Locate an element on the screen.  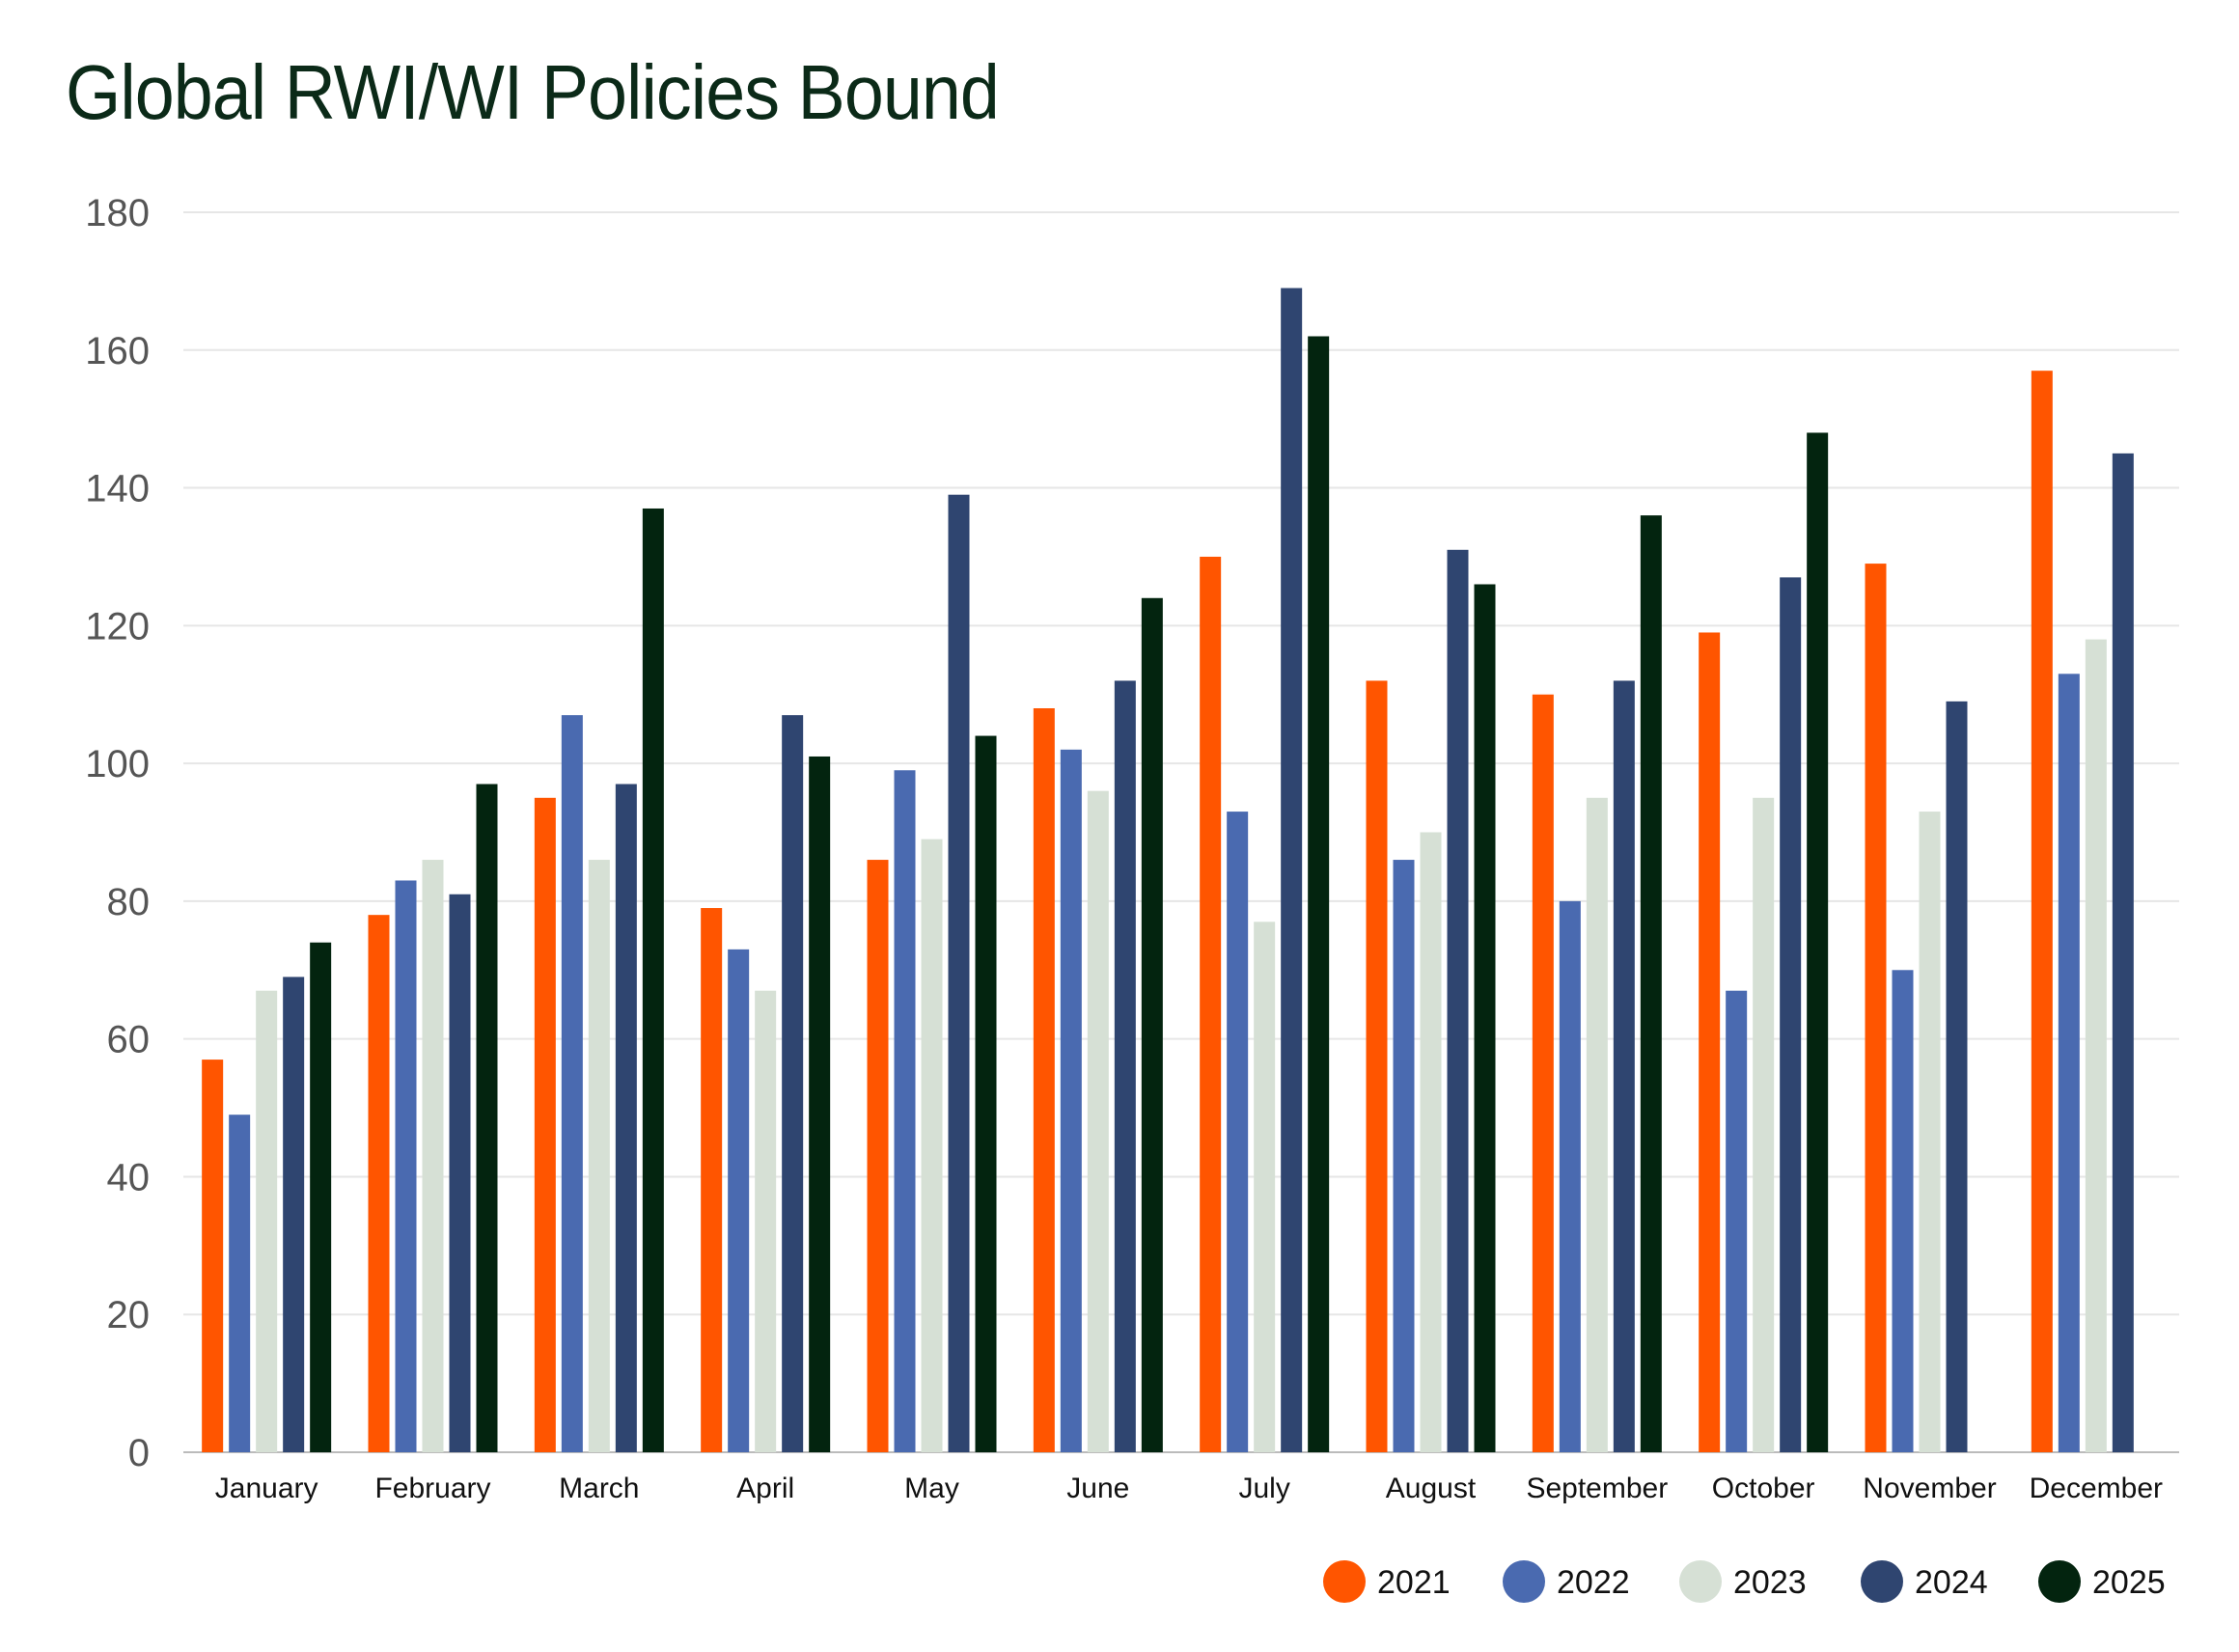
legend-label-2025: 2025 is located at coordinates (2129, 1582).